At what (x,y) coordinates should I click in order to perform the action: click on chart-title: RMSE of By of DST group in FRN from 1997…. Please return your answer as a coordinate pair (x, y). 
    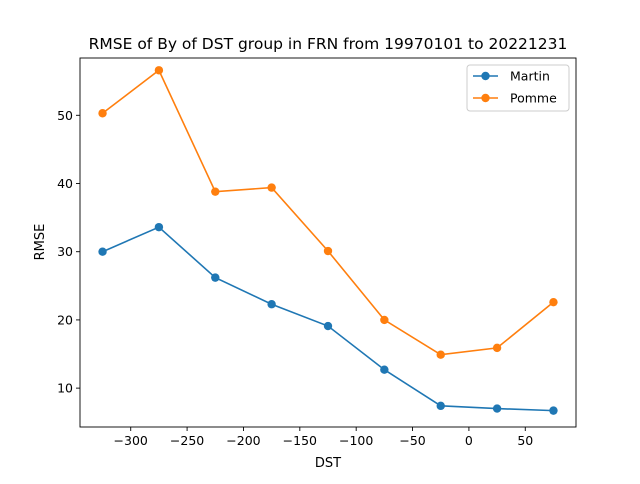
    Looking at the image, I should click on (328, 44).